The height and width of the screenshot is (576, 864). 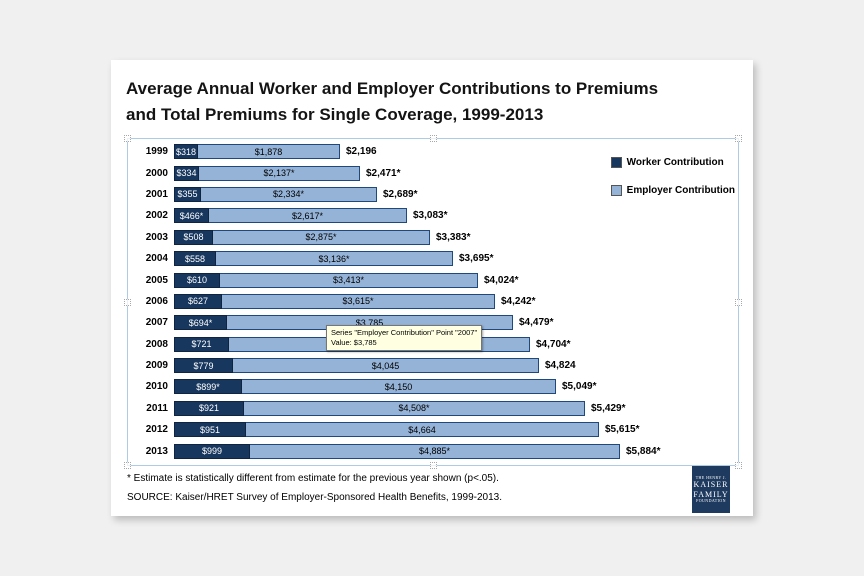 I want to click on bar-row: 2001 $355 $2,334* $2,689*, so click(x=433, y=194).